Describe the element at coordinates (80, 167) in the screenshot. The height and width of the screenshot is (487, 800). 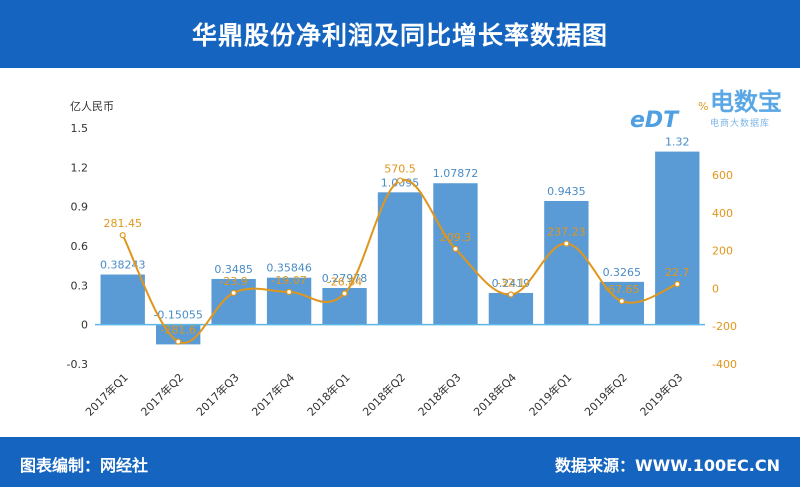
I see `y-tick-left: 1.2` at that location.